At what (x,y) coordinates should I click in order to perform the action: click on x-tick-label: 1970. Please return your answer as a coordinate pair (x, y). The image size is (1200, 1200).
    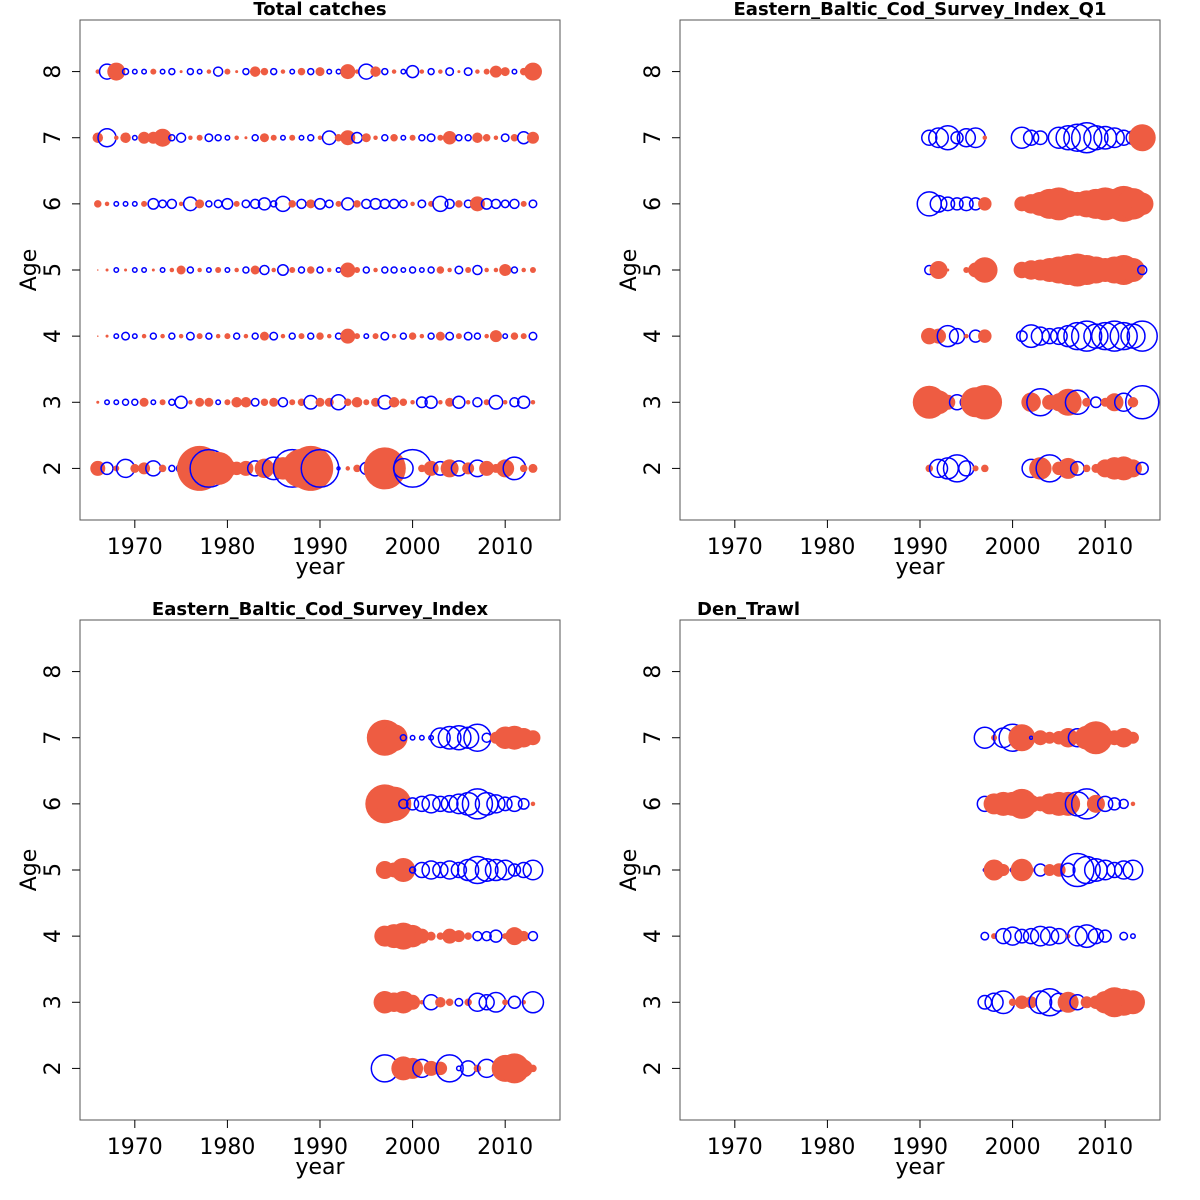
    Looking at the image, I should click on (735, 547).